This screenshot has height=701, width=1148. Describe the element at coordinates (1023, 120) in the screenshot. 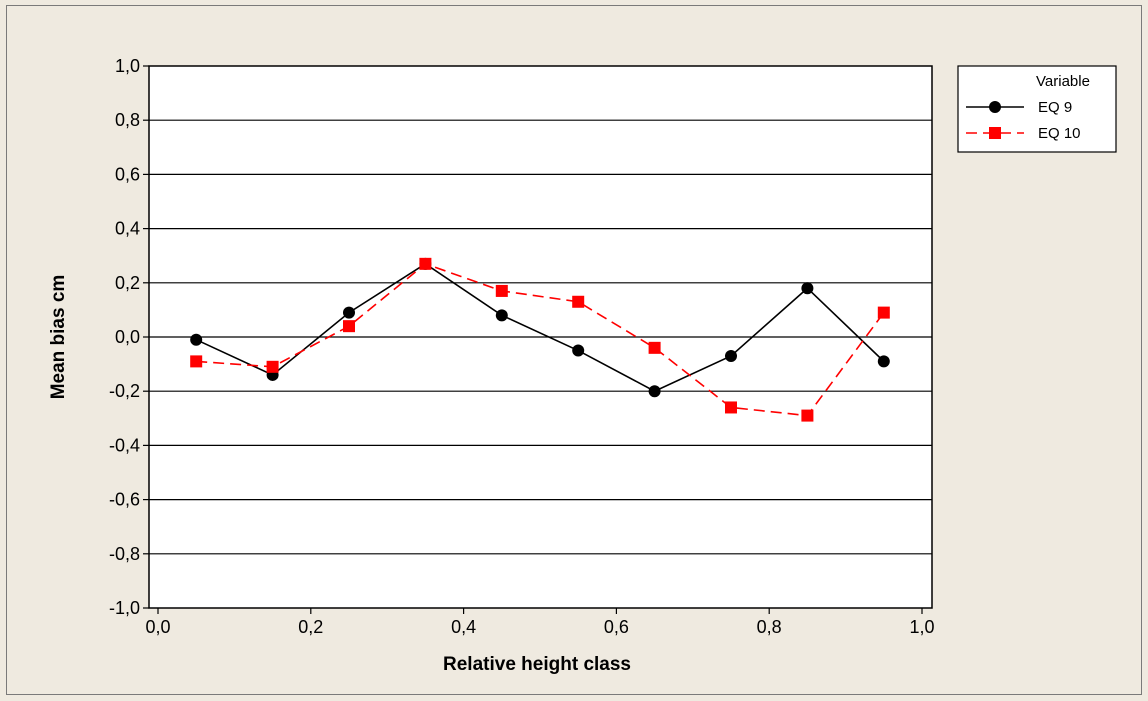

I see `legend-items: EQ 9 EQ 10` at that location.